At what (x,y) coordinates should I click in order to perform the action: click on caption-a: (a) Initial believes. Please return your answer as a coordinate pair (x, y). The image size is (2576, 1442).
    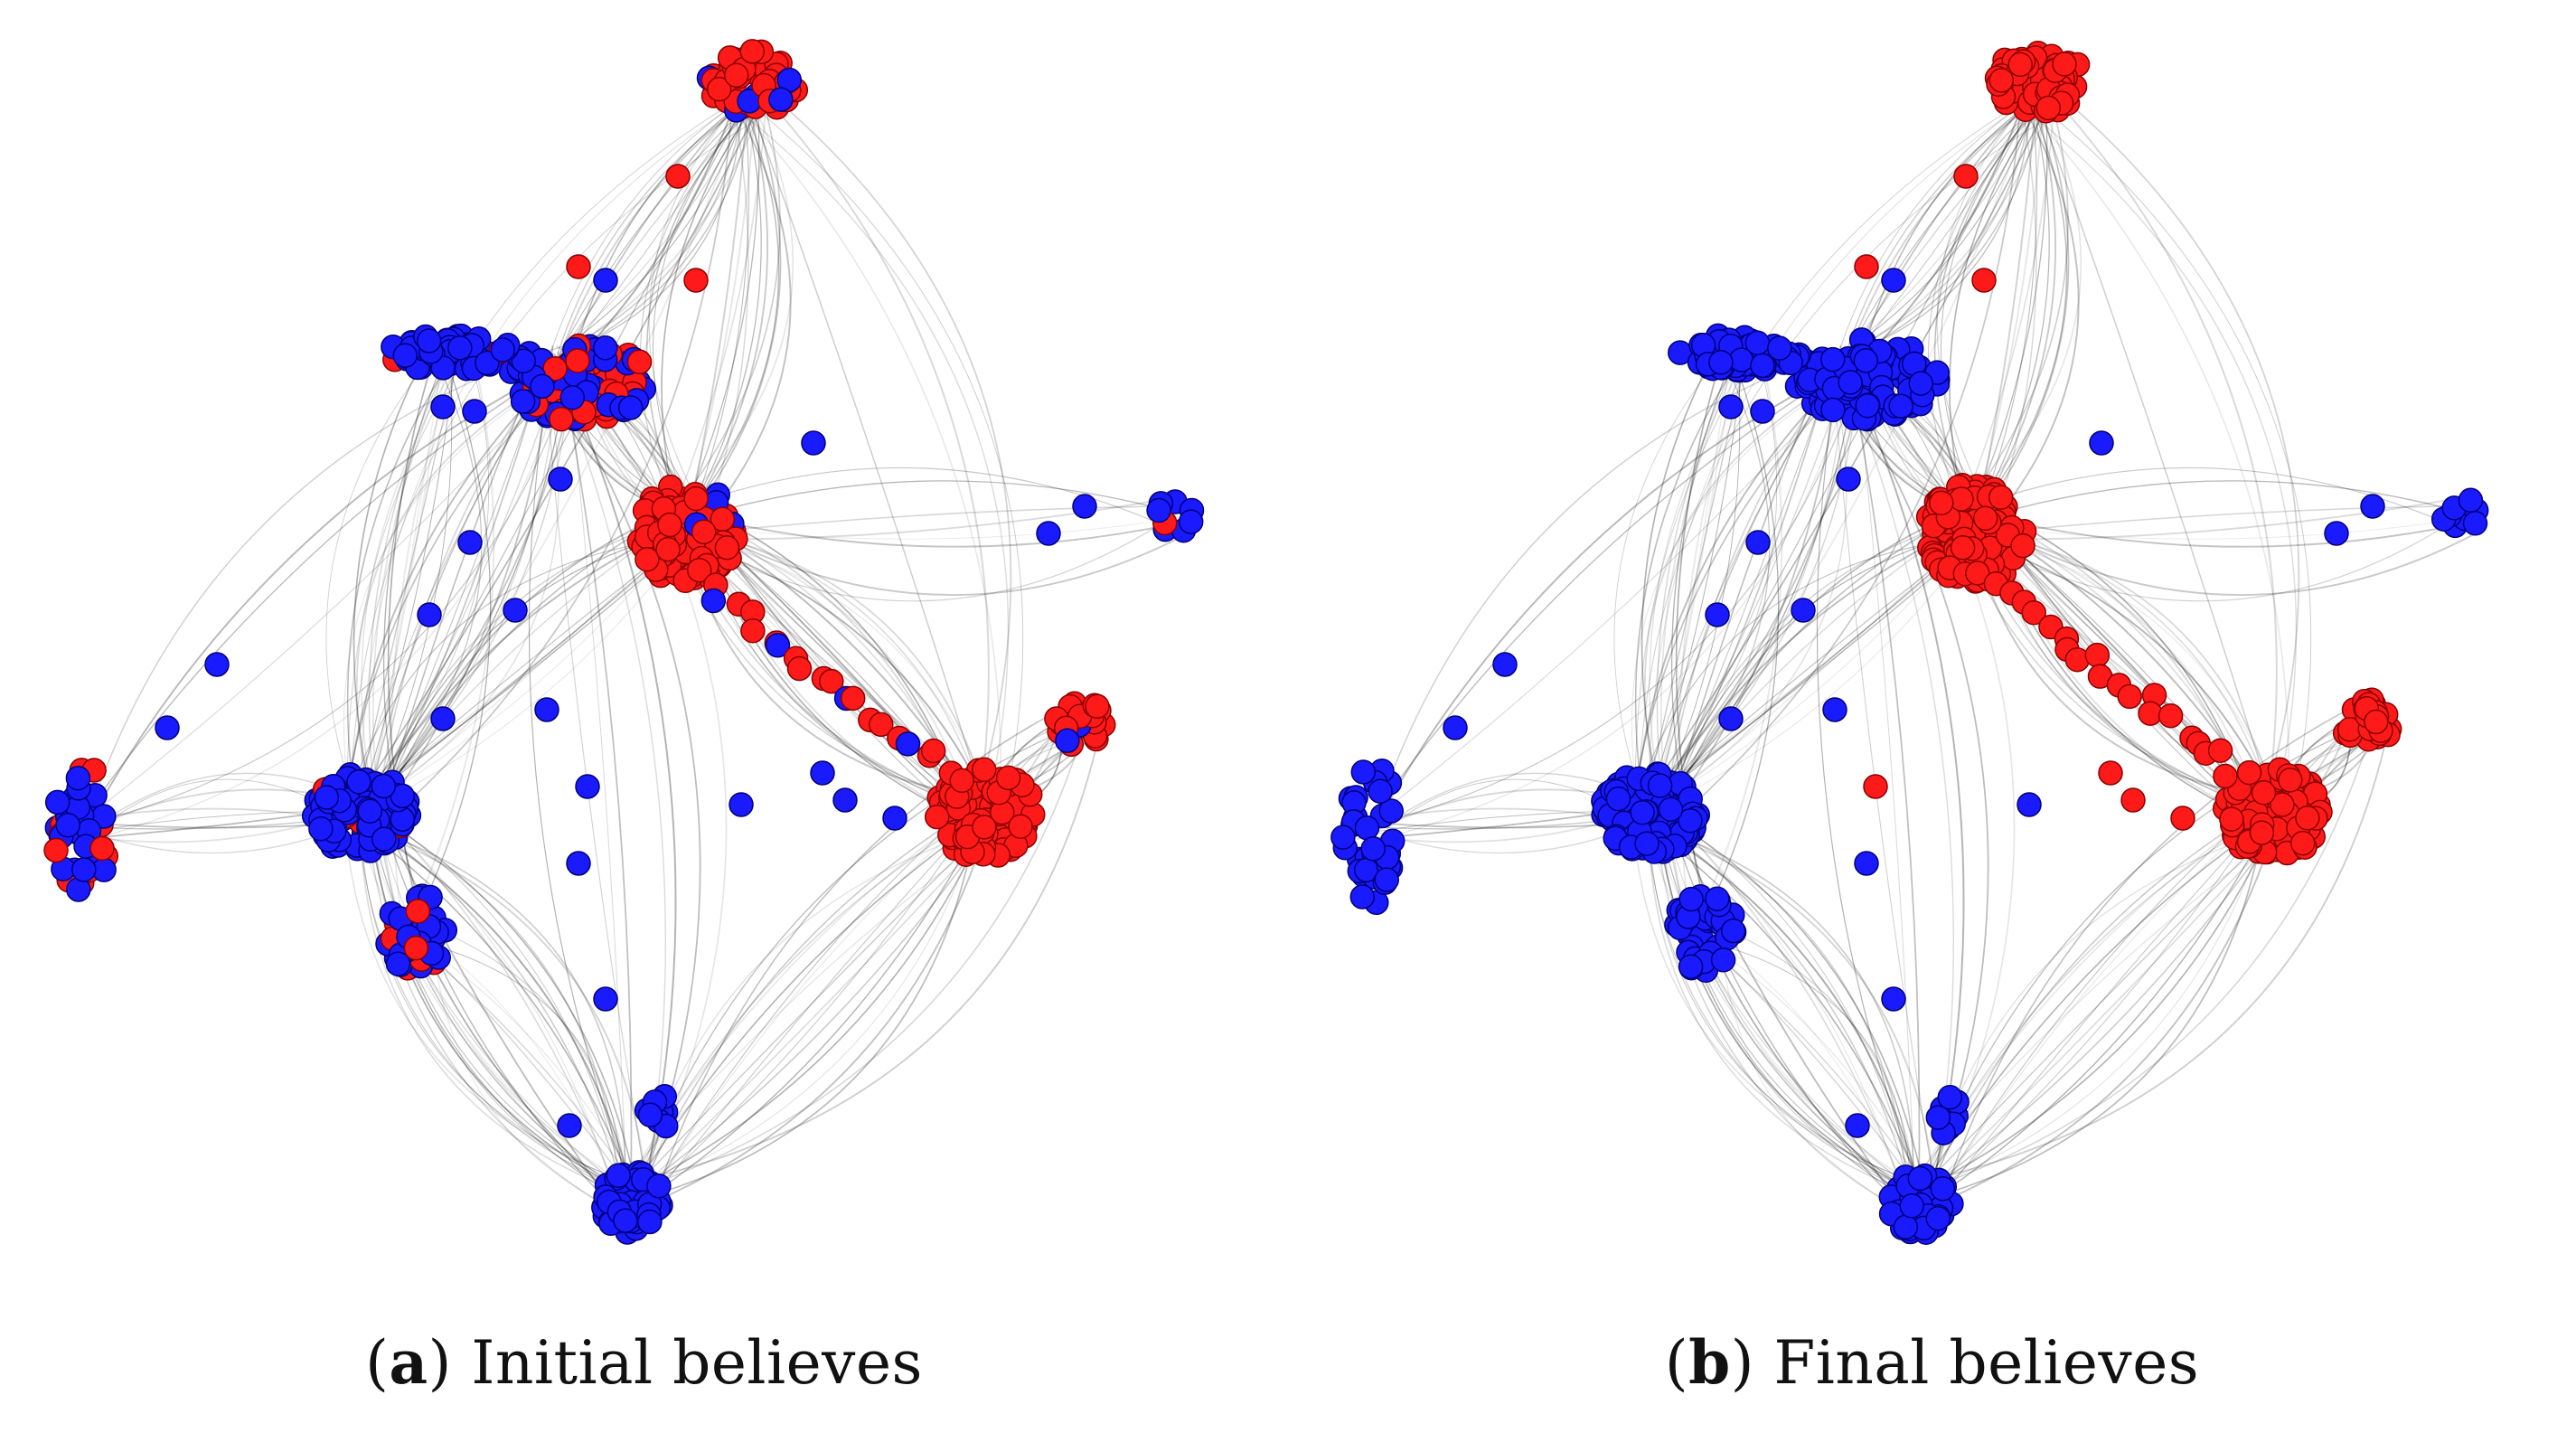
    Looking at the image, I should click on (644, 1362).